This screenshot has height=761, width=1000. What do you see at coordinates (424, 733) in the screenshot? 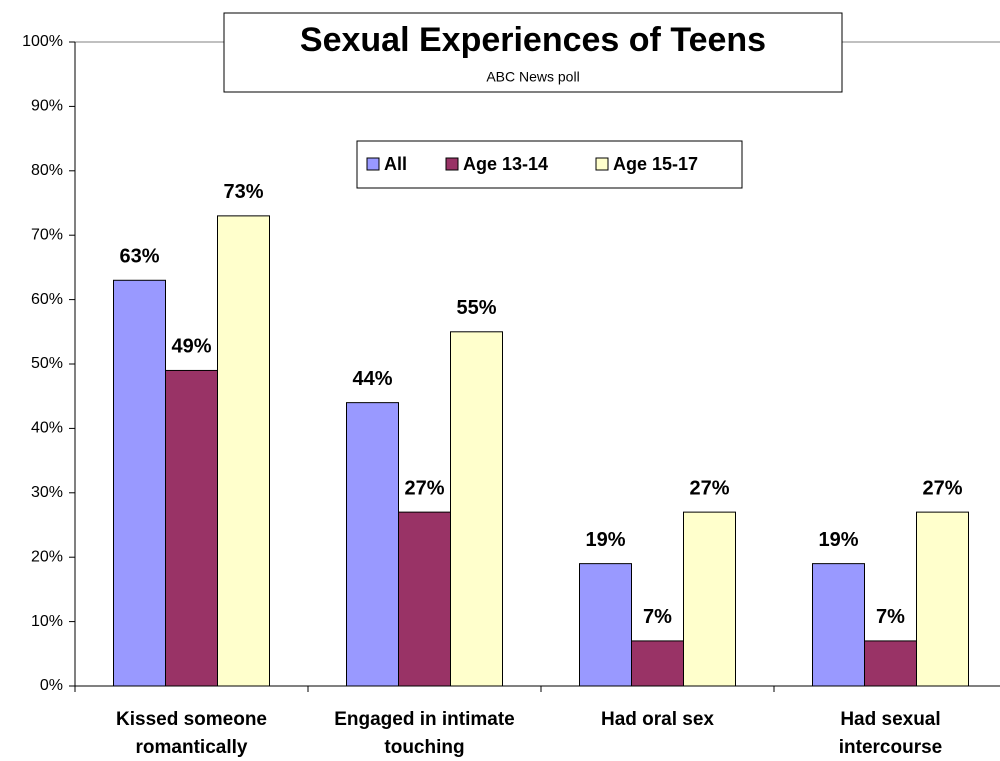
I see `x-tick-label: Engaged in intimate touching` at bounding box center [424, 733].